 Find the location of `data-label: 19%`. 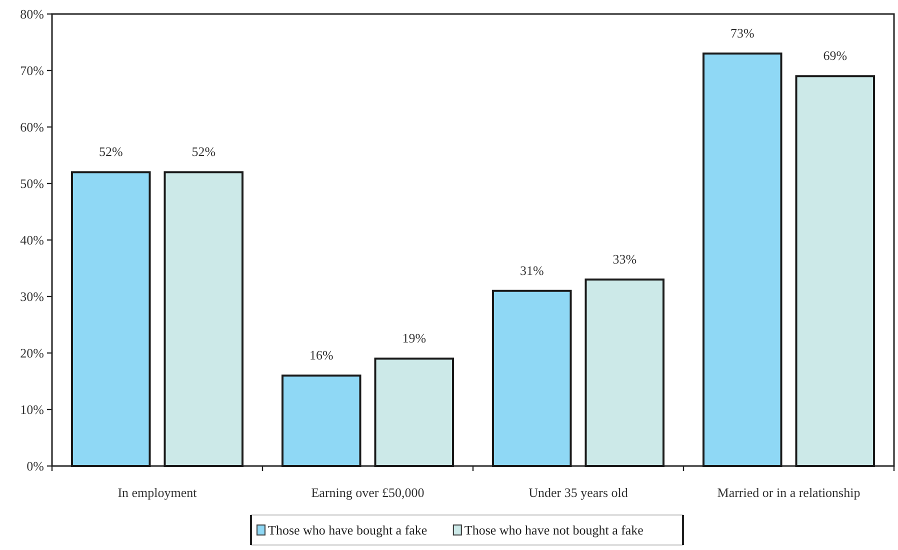

data-label: 19% is located at coordinates (414, 338).